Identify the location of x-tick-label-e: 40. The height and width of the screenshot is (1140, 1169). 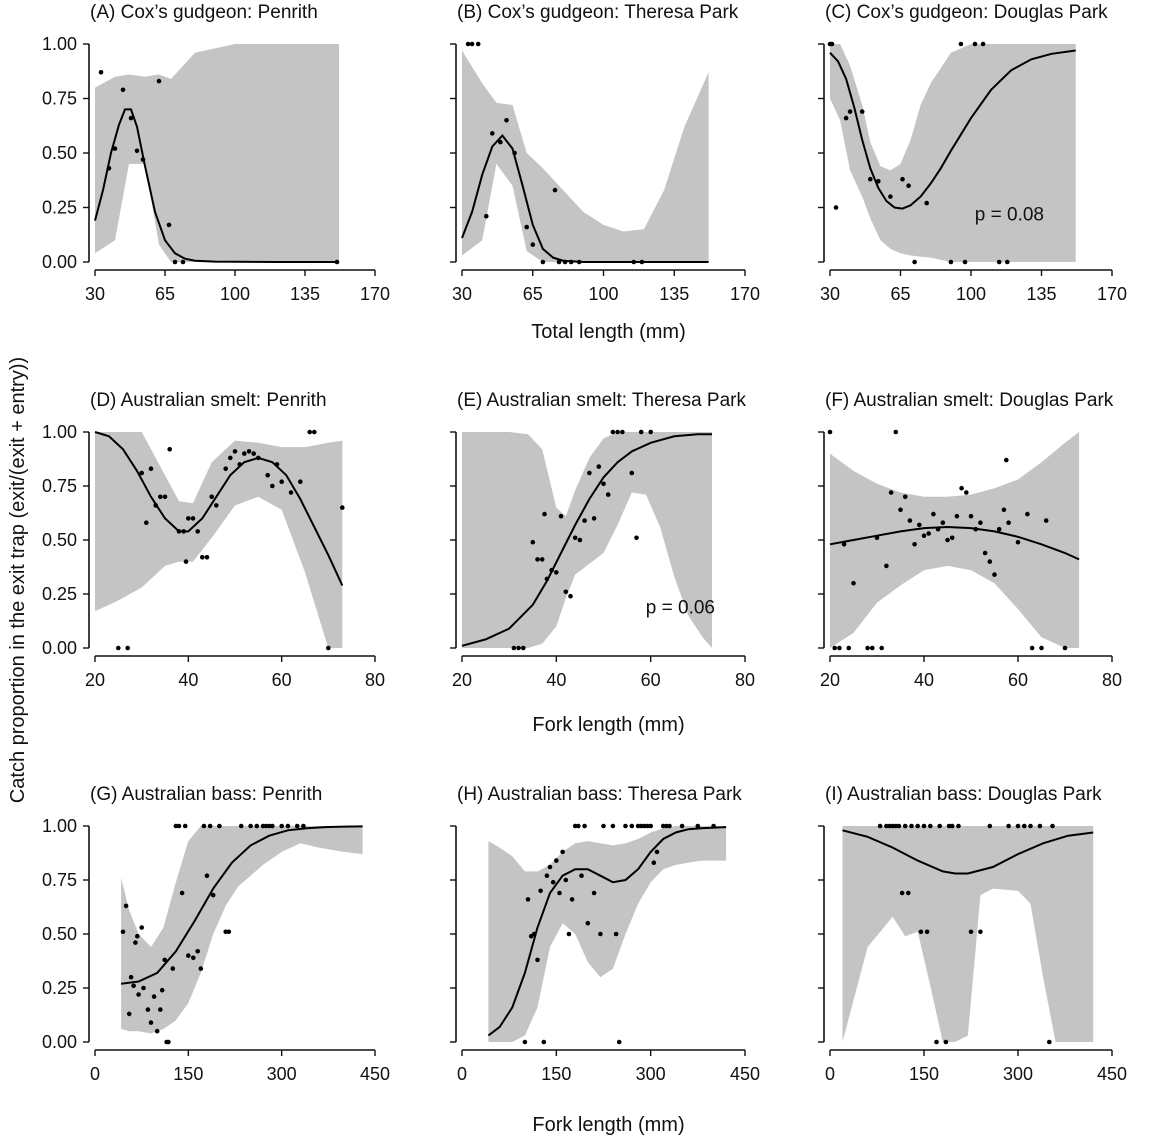
(556, 680).